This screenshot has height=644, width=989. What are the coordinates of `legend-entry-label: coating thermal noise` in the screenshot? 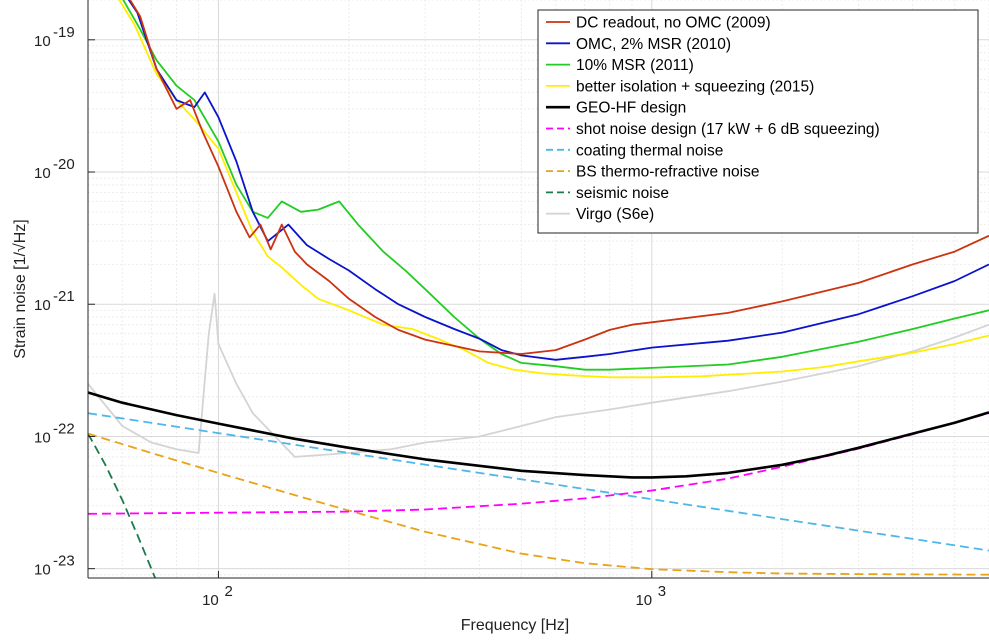 It's located at (649, 150).